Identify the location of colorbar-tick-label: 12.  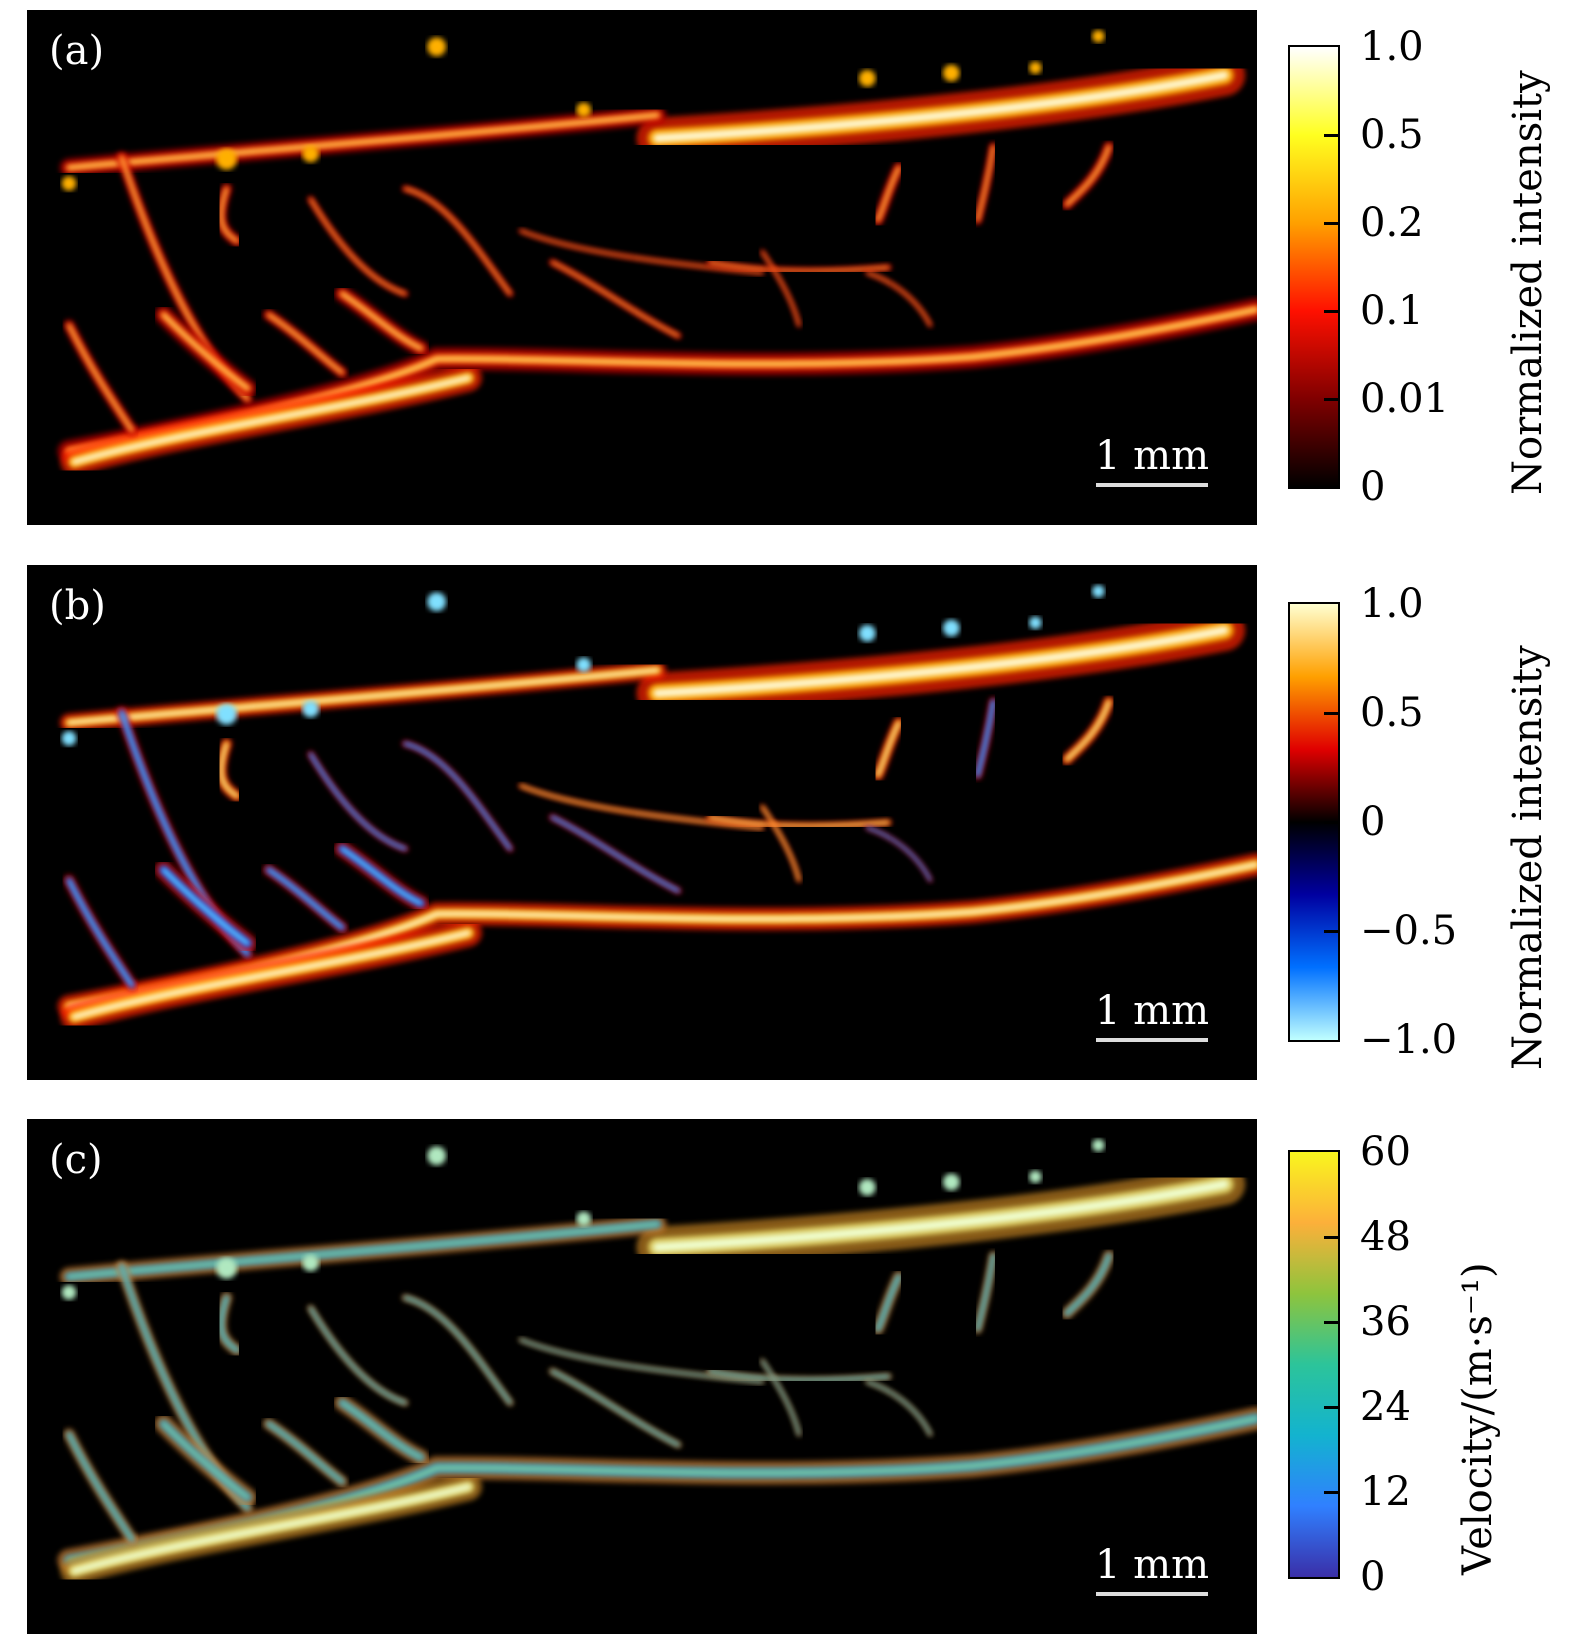
(1385, 1492).